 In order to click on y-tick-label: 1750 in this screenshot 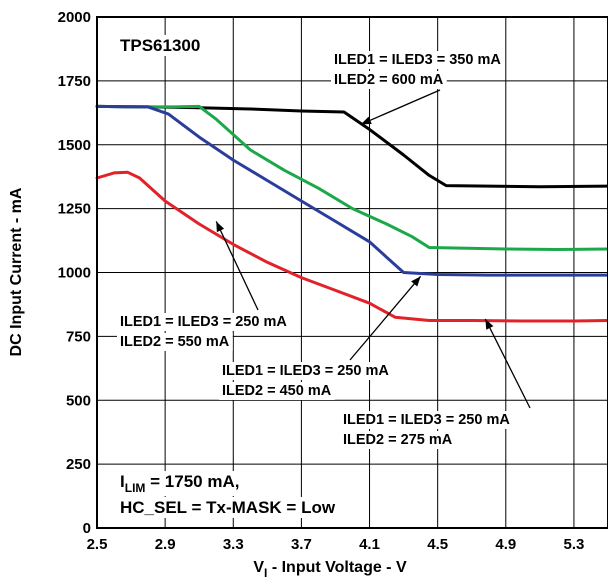, I will do `click(74, 81)`.